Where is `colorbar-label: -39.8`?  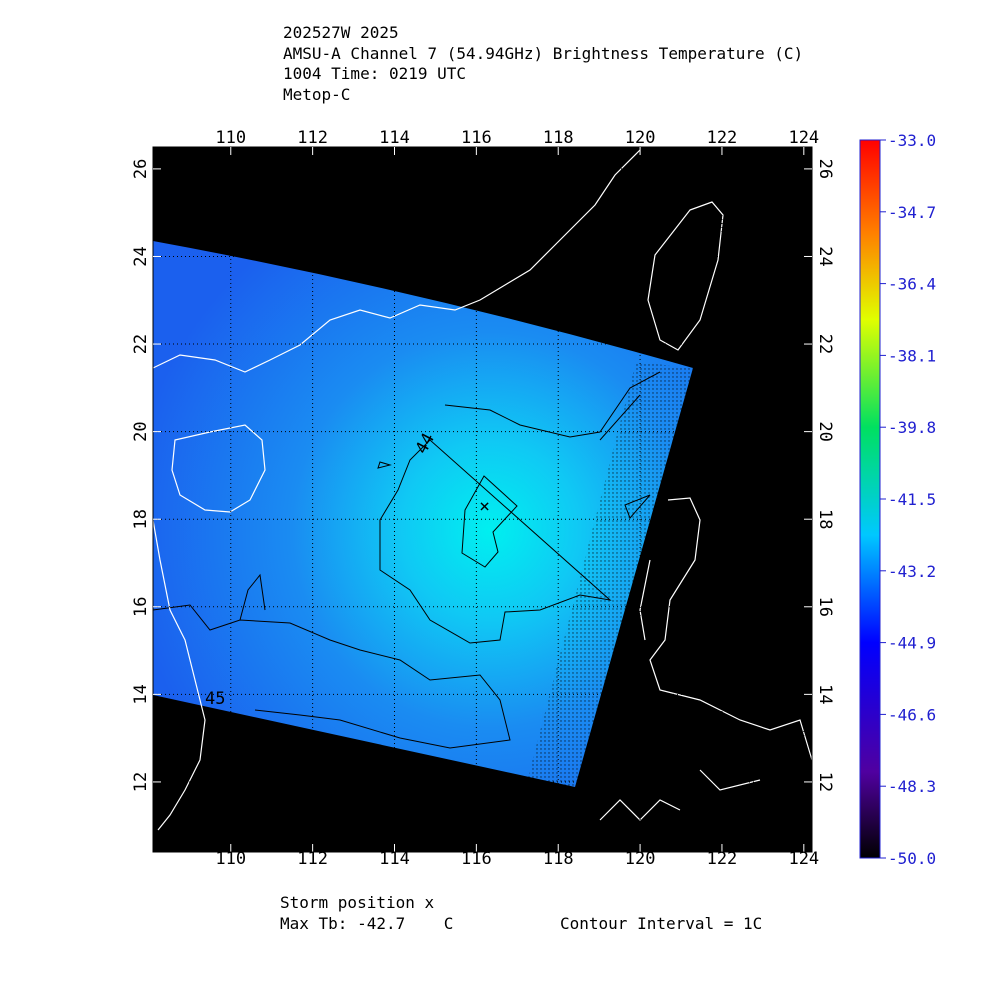 colorbar-label: -39.8 is located at coordinates (912, 427).